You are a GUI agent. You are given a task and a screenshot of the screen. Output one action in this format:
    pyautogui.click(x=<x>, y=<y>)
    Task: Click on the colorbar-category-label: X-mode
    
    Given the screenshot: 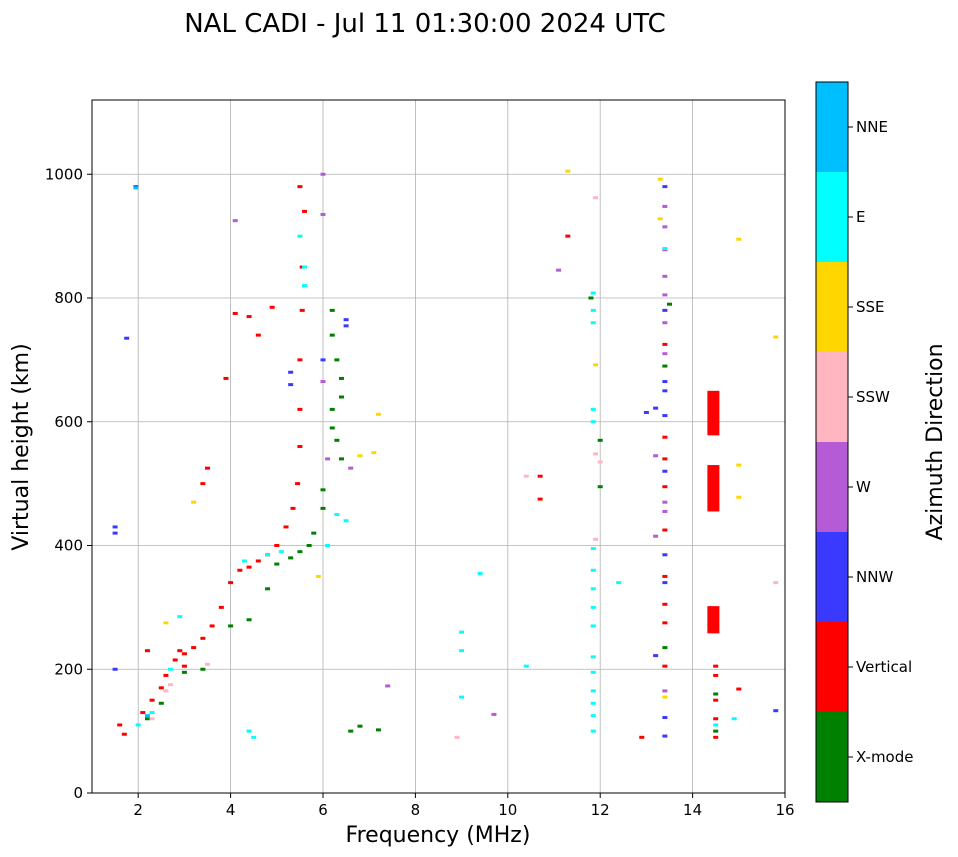 What is the action you would take?
    pyautogui.click(x=884, y=757)
    